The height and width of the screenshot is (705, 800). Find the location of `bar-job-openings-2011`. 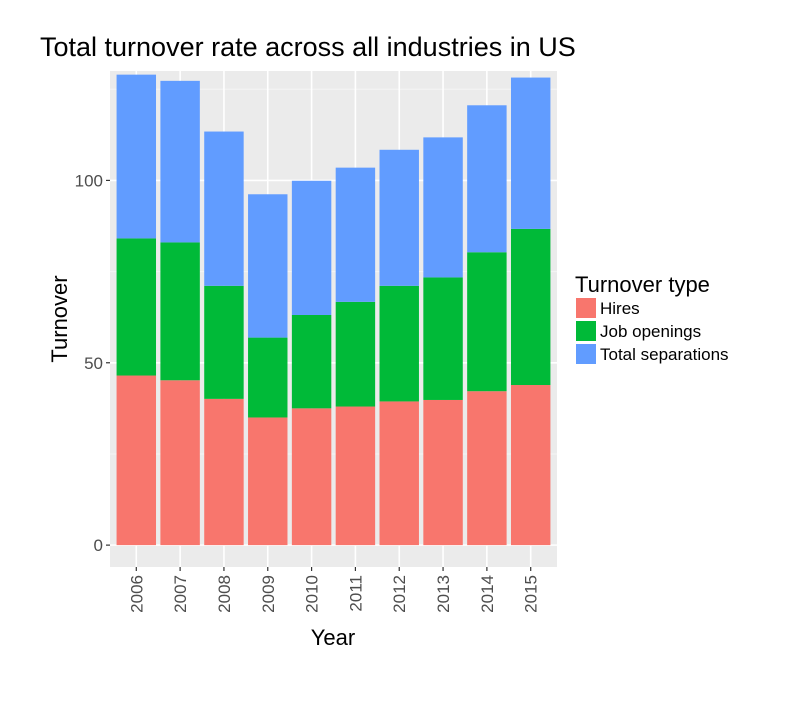

bar-job-openings-2011 is located at coordinates (355, 354).